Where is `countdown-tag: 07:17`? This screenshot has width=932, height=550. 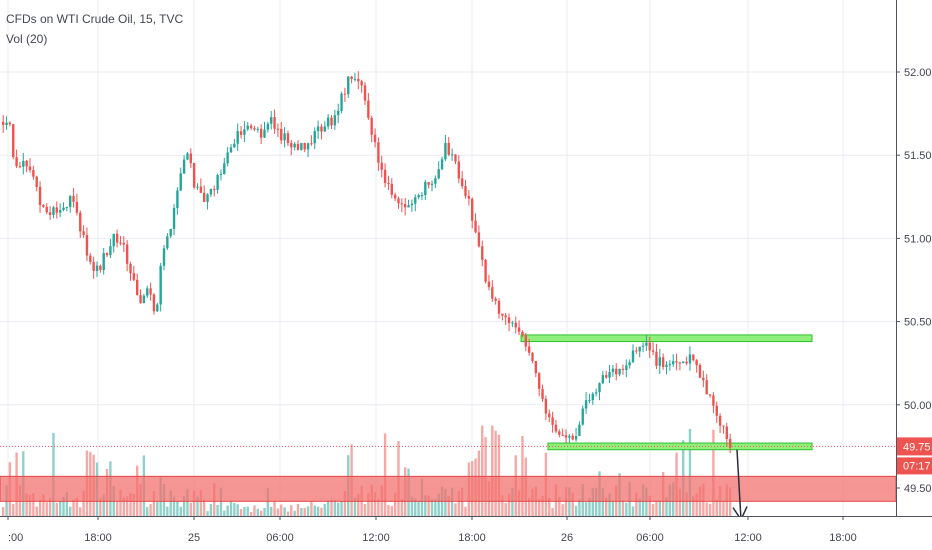 countdown-tag: 07:17 is located at coordinates (917, 466).